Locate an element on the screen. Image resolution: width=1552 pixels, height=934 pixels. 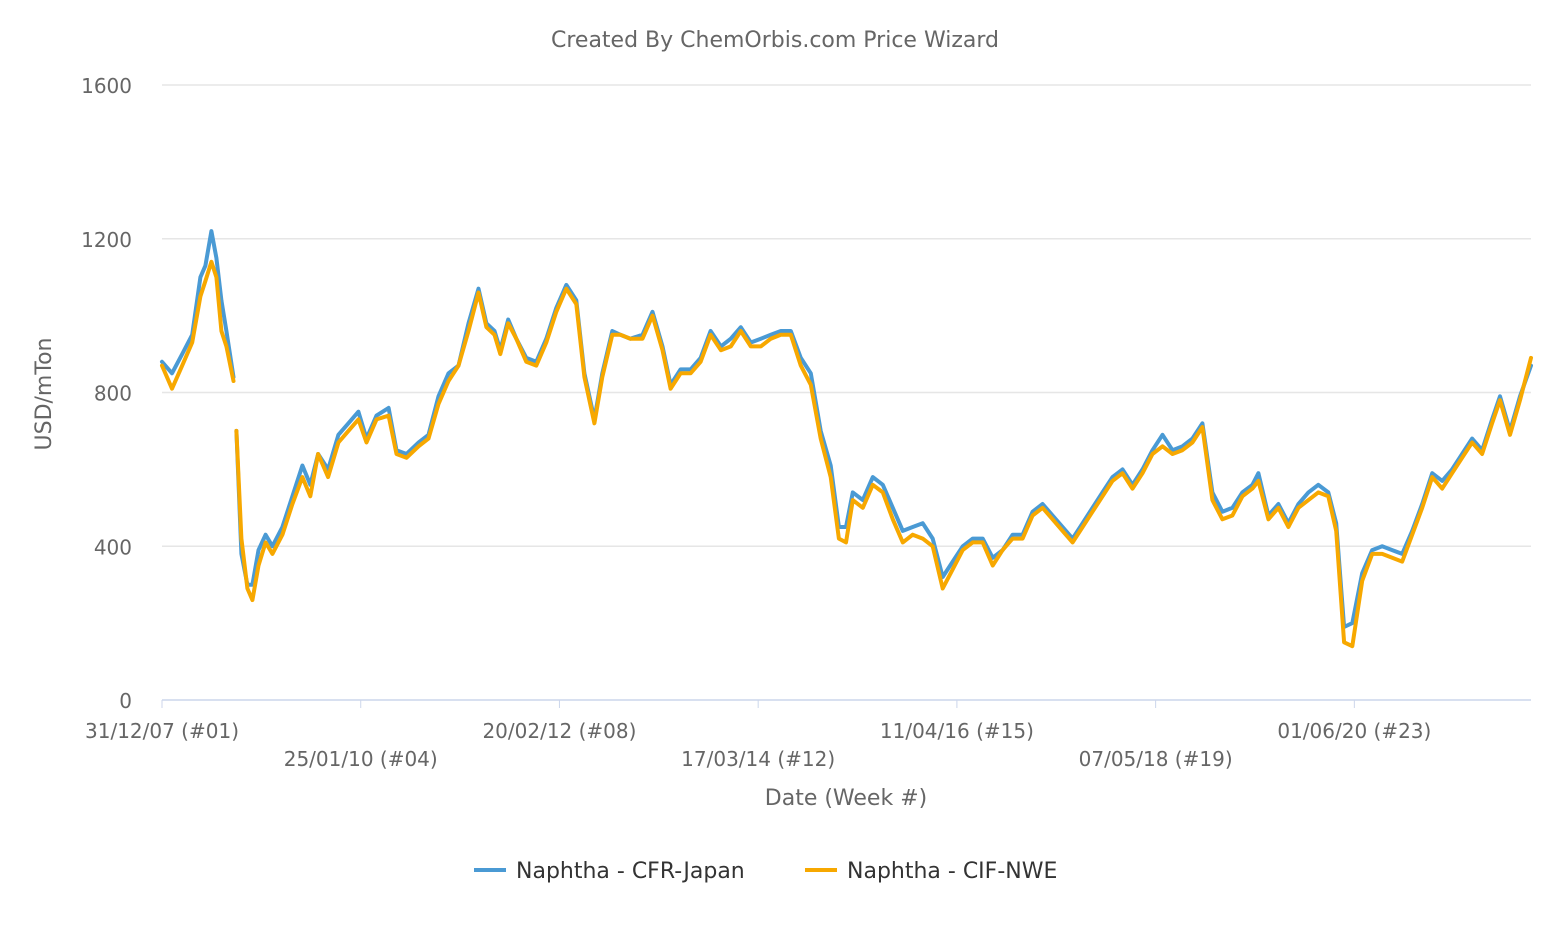
y-tick-label: 0 is located at coordinates (125, 701).